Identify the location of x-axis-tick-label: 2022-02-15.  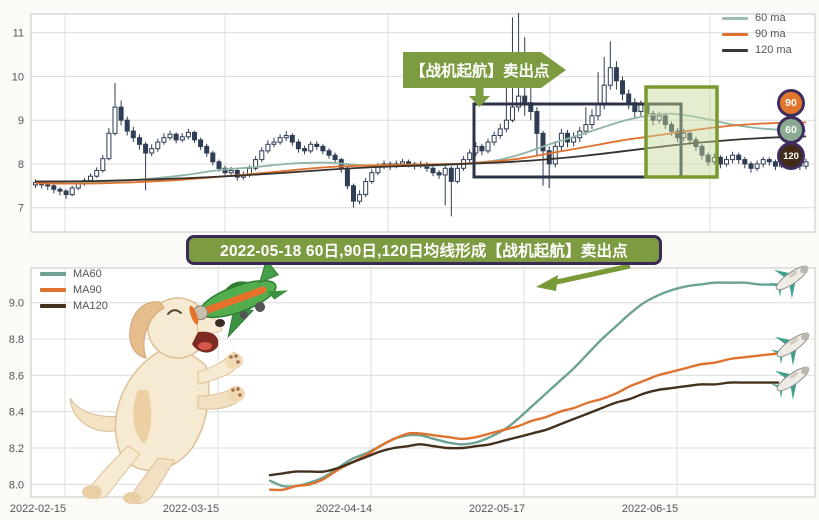
(38, 509).